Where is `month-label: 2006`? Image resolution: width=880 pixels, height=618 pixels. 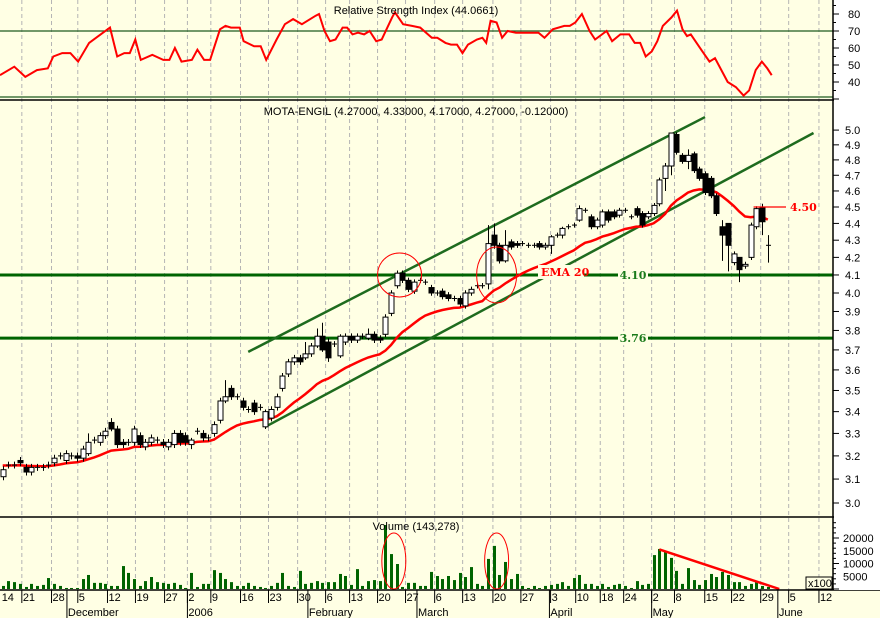 month-label: 2006 is located at coordinates (200, 612).